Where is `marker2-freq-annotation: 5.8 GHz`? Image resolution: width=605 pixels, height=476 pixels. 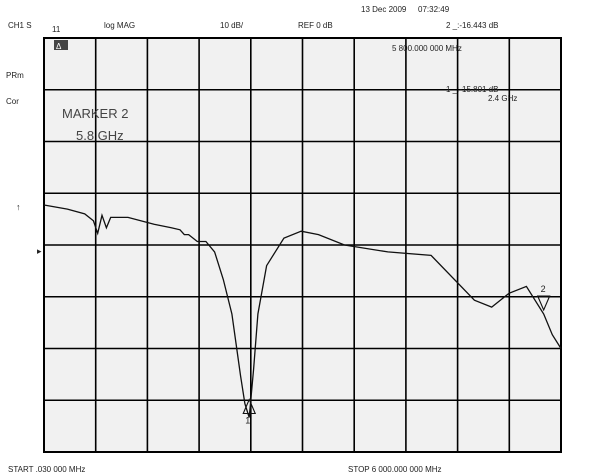
marker2-freq-annotation: 5.8 GHz is located at coordinates (100, 135).